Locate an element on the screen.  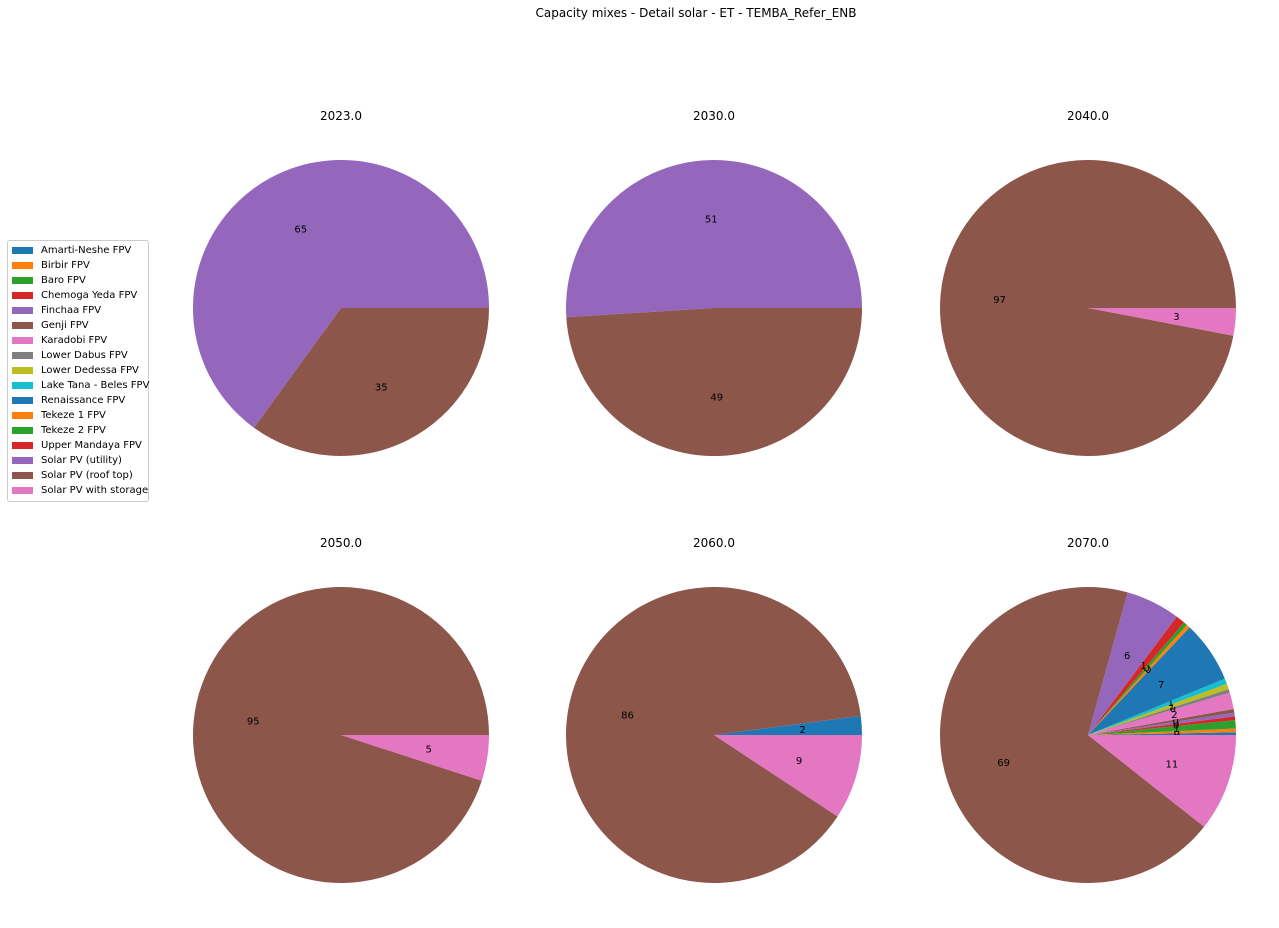
legend-item: Chemoga Yeda FPV is located at coordinates (78, 295).